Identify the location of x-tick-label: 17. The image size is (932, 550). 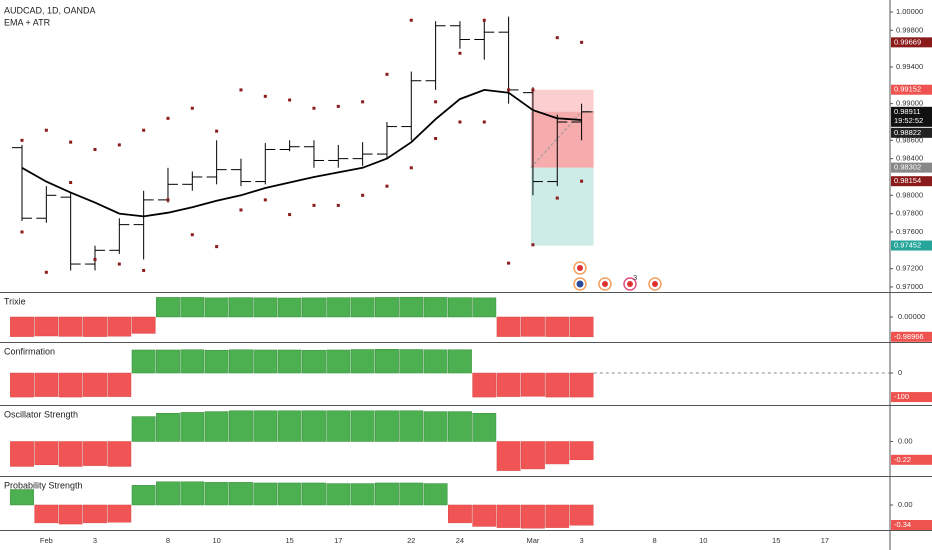
(825, 540).